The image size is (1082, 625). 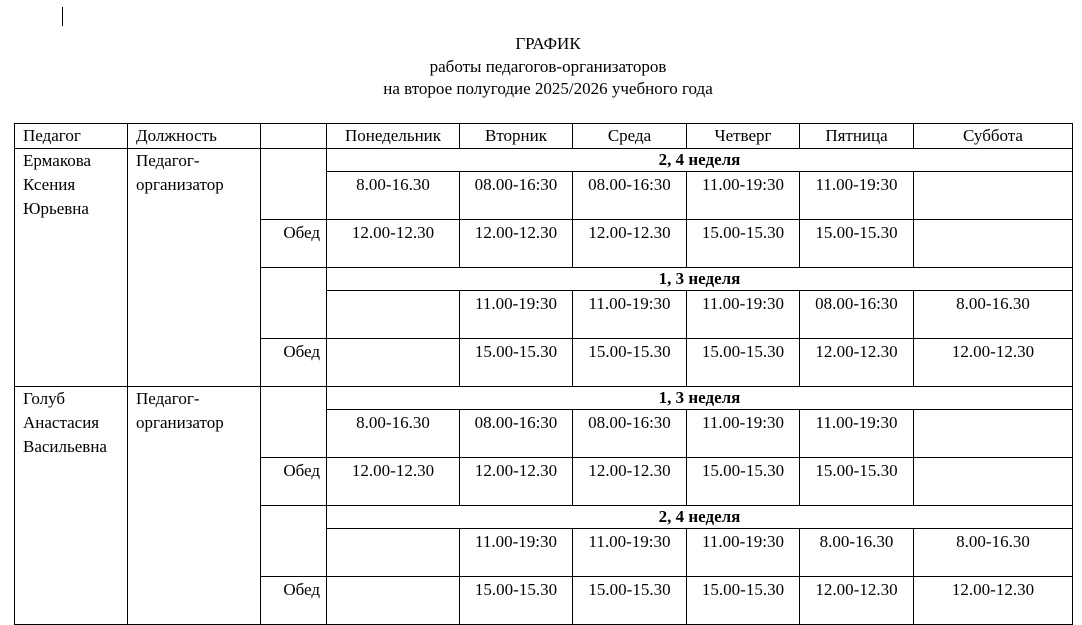 What do you see at coordinates (629, 136) in the screenshot?
I see `header-wednesday: Среда` at bounding box center [629, 136].